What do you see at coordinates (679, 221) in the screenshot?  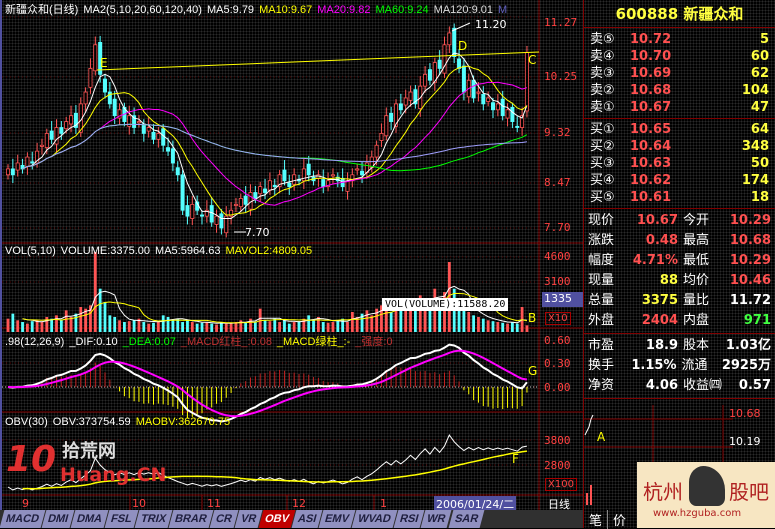 I see `stat-row: 现价 10.67 今开 10.29` at bounding box center [679, 221].